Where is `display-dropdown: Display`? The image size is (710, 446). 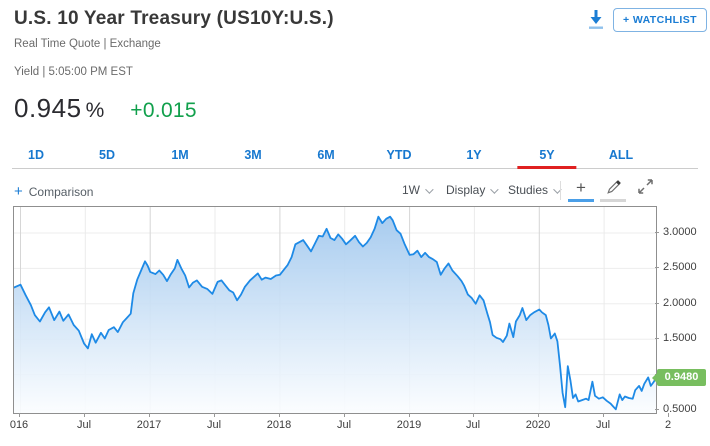
display-dropdown: Display is located at coordinates (473, 190).